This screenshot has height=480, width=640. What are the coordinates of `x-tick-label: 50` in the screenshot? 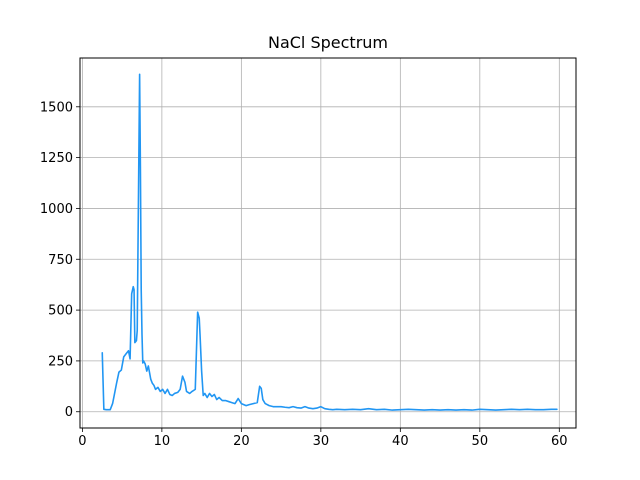 It's located at (480, 441).